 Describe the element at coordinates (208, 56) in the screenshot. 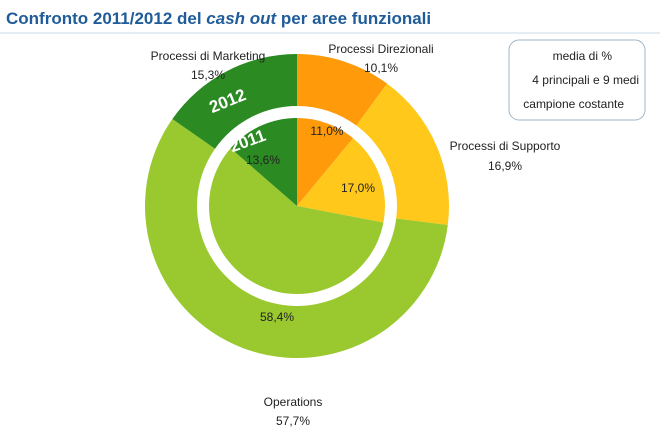

I see `category-label: Processi di Marketing` at that location.